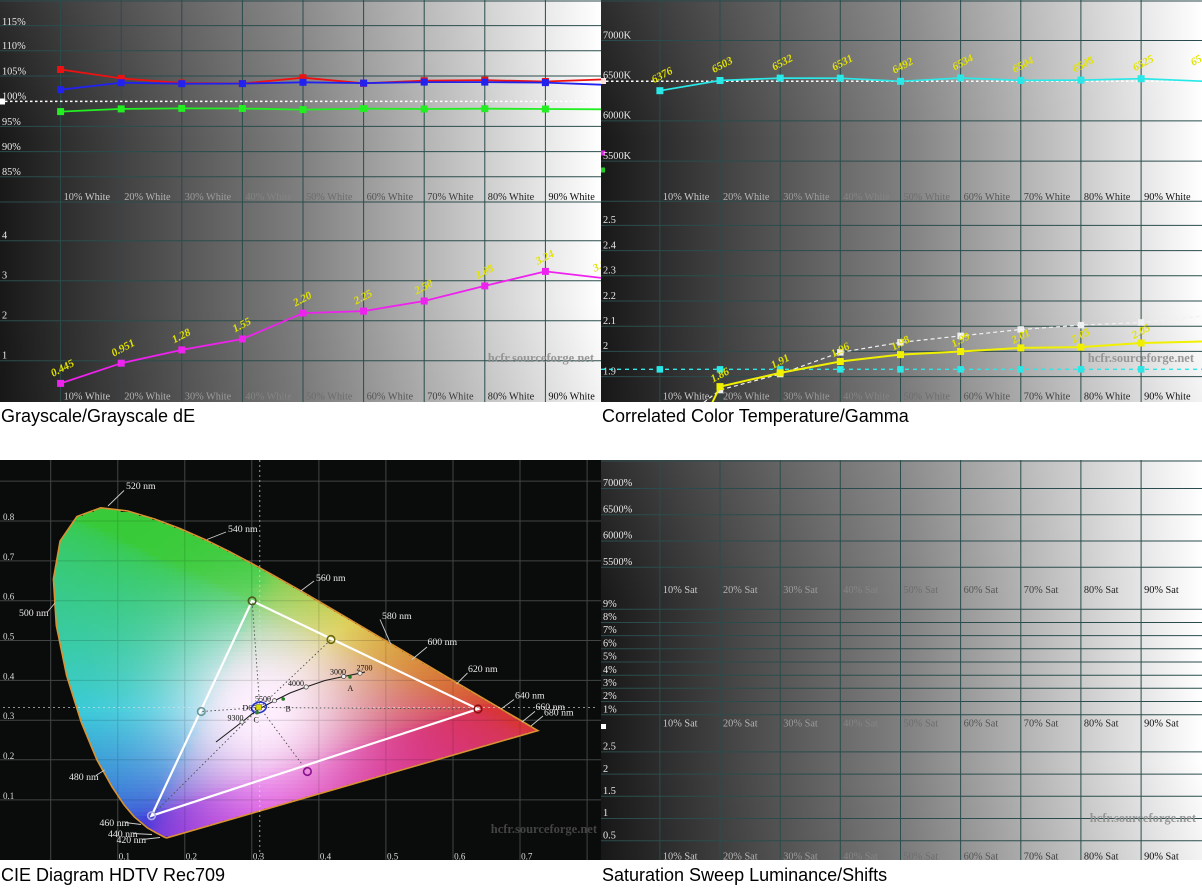 The width and height of the screenshot is (1202, 890). Describe the element at coordinates (11, 147) in the screenshot. I see `svg-text: 90%` at that location.